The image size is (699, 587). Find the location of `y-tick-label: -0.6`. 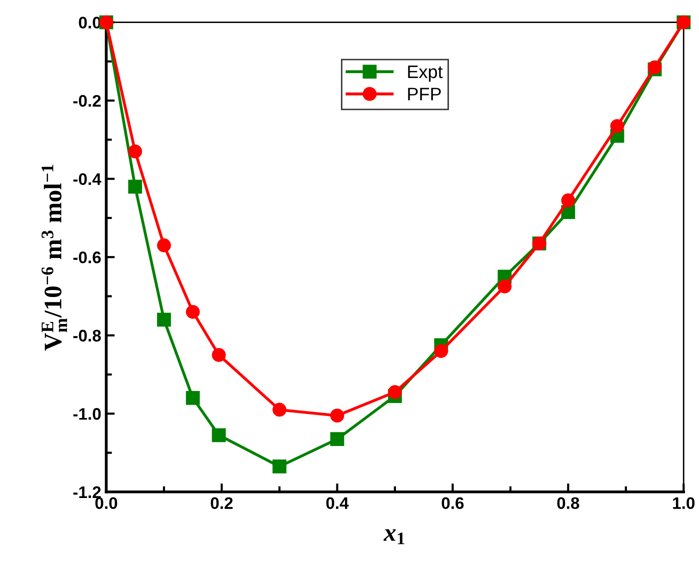

y-tick-label: -0.6 is located at coordinates (87, 258).